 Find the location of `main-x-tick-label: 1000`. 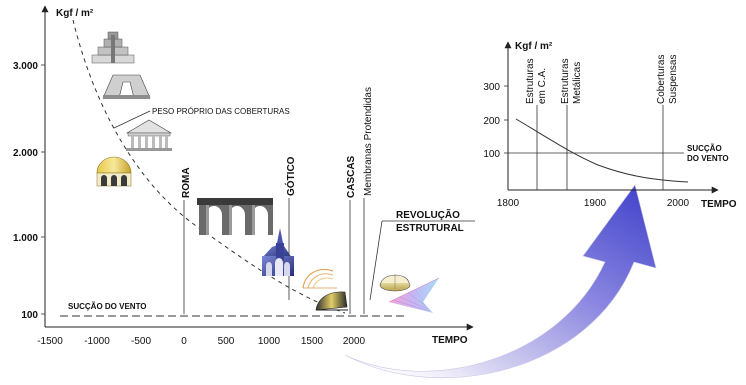

main-x-tick-label: 1000 is located at coordinates (269, 341).